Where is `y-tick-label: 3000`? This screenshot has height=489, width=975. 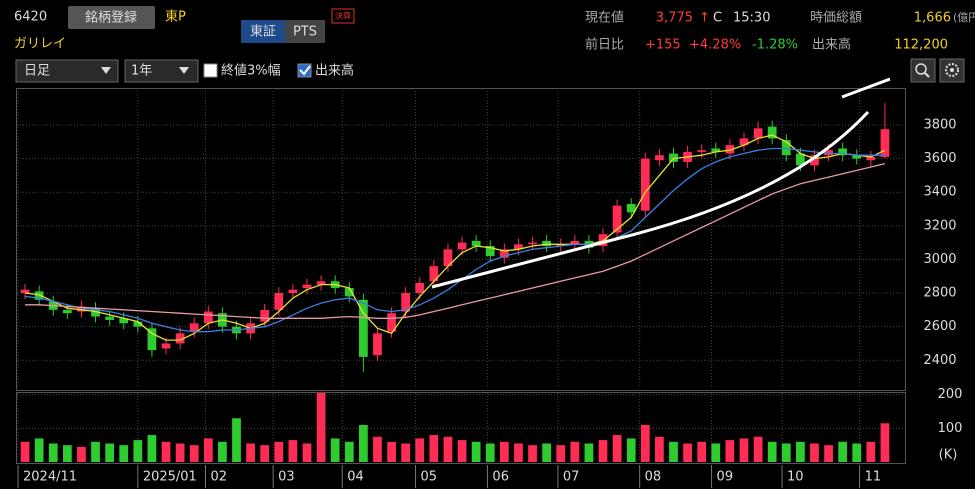
y-tick-label: 3000 is located at coordinates (939, 259).